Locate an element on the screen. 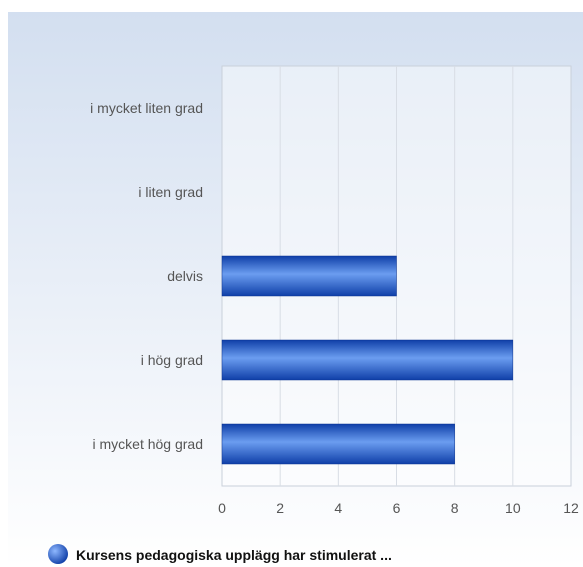 The height and width of the screenshot is (567, 583). x-tick-label: 10 is located at coordinates (513, 508).